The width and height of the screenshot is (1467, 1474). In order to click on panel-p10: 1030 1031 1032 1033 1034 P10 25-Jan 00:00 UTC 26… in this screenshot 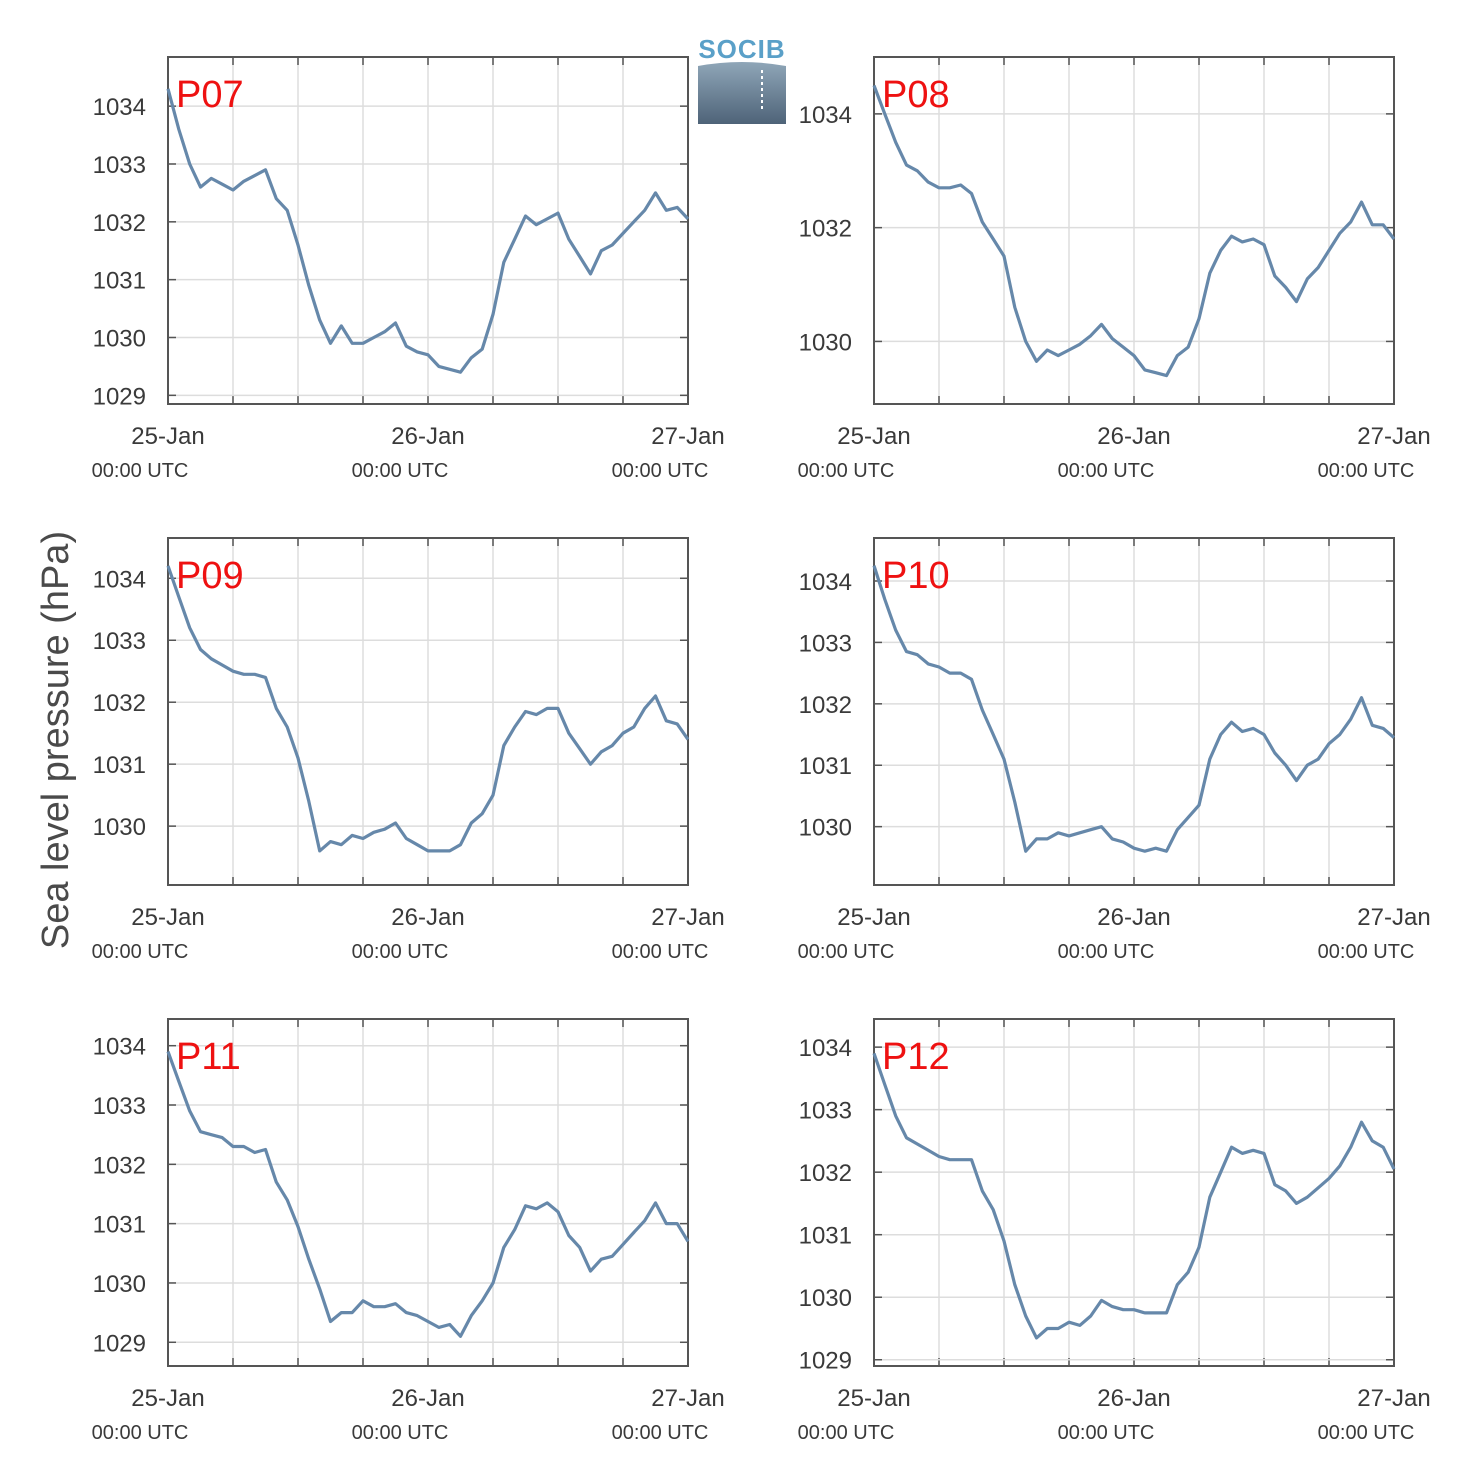, I will do `click(1114, 750)`.